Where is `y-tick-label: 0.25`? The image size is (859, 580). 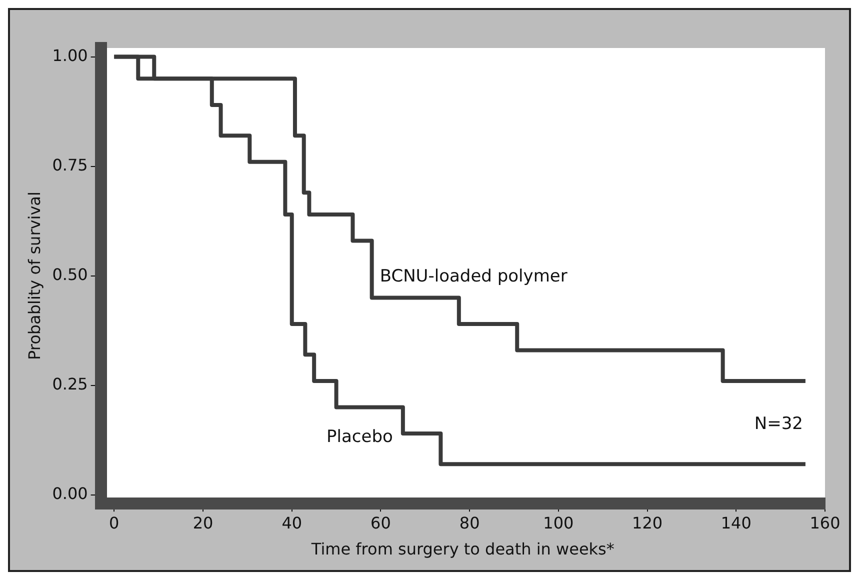
y-tick-label: 0.25 is located at coordinates (70, 384).